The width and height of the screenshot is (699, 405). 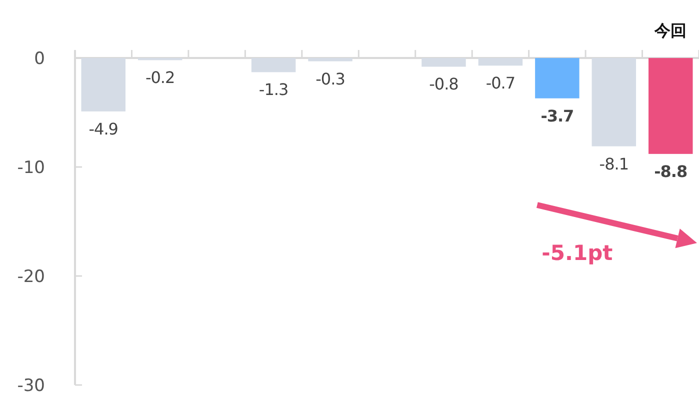 I want to click on y-tick-label: 0, so click(x=39, y=59).